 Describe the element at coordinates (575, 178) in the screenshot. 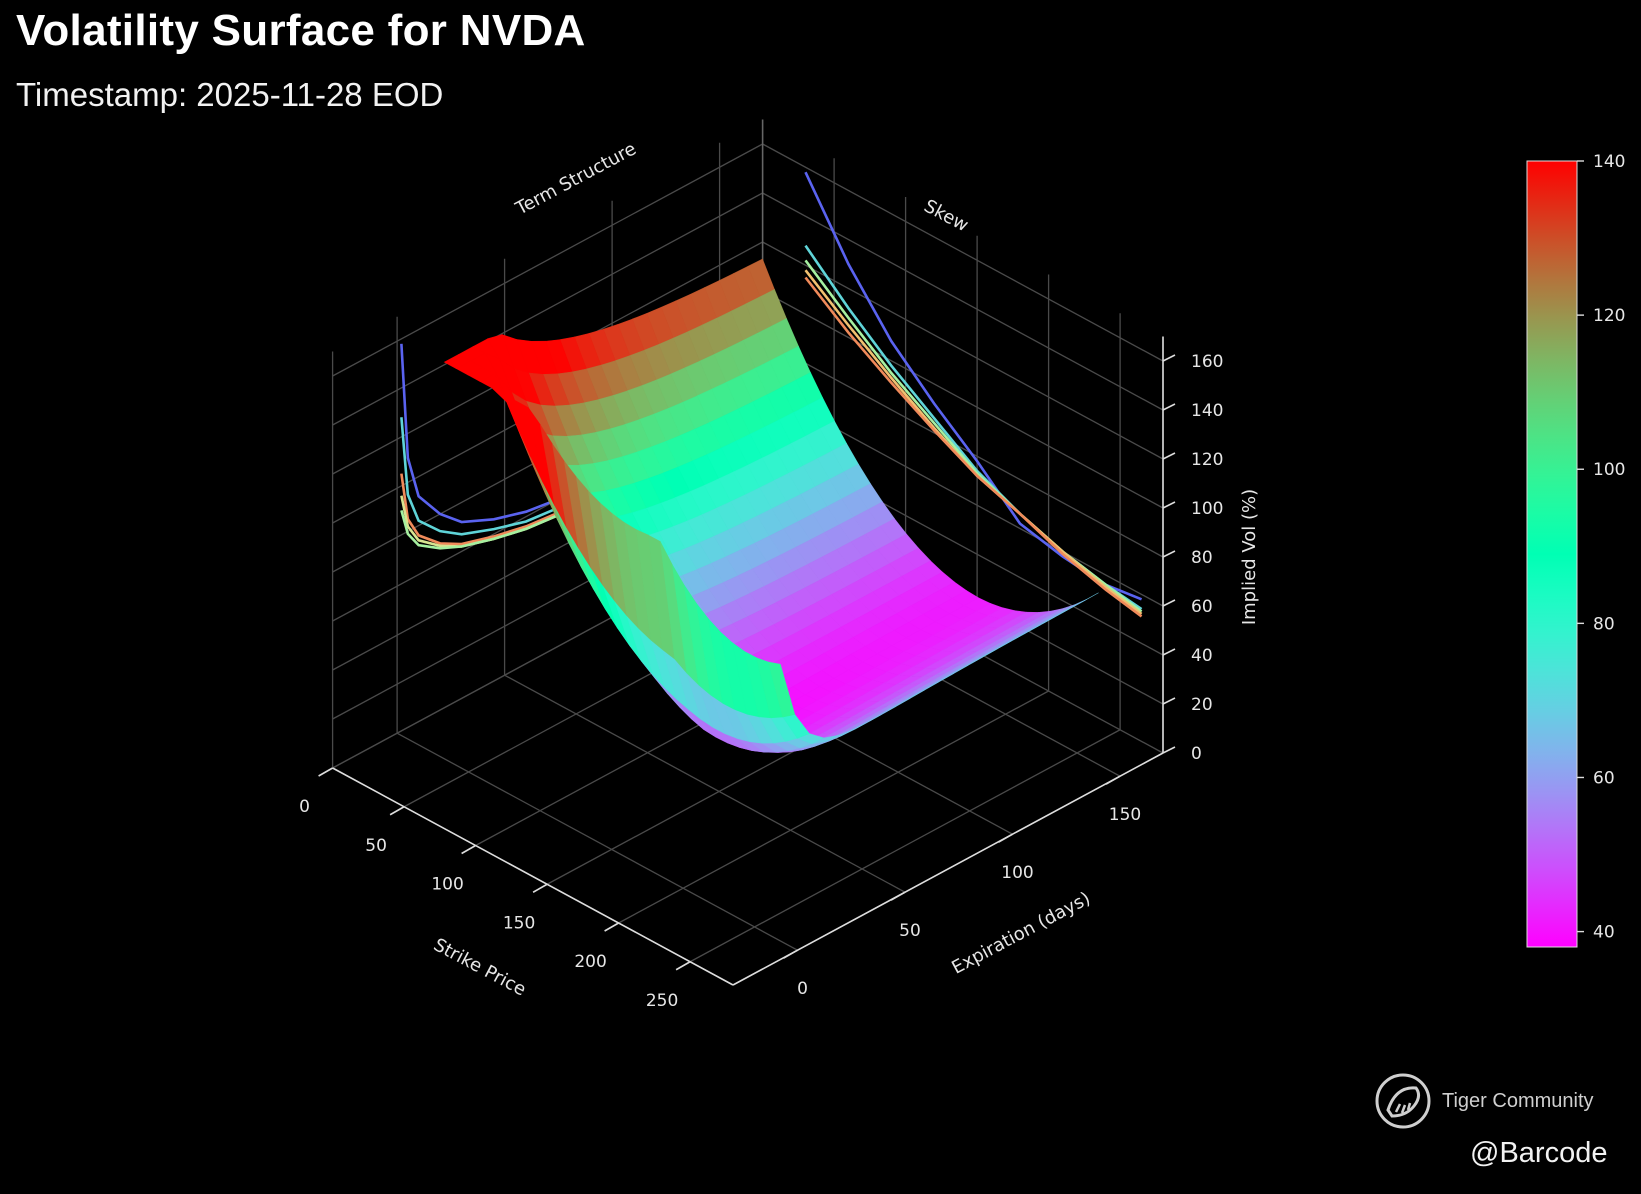

I see `term-structure-label: Term Structure` at that location.